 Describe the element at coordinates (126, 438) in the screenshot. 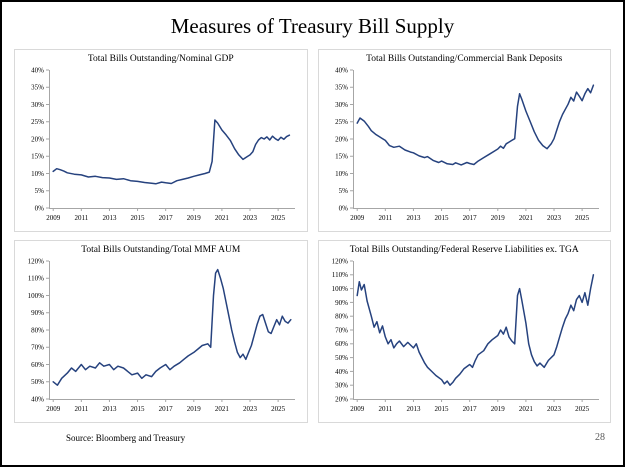

I see `source-note: Source: Bloomberg and Treasury` at that location.